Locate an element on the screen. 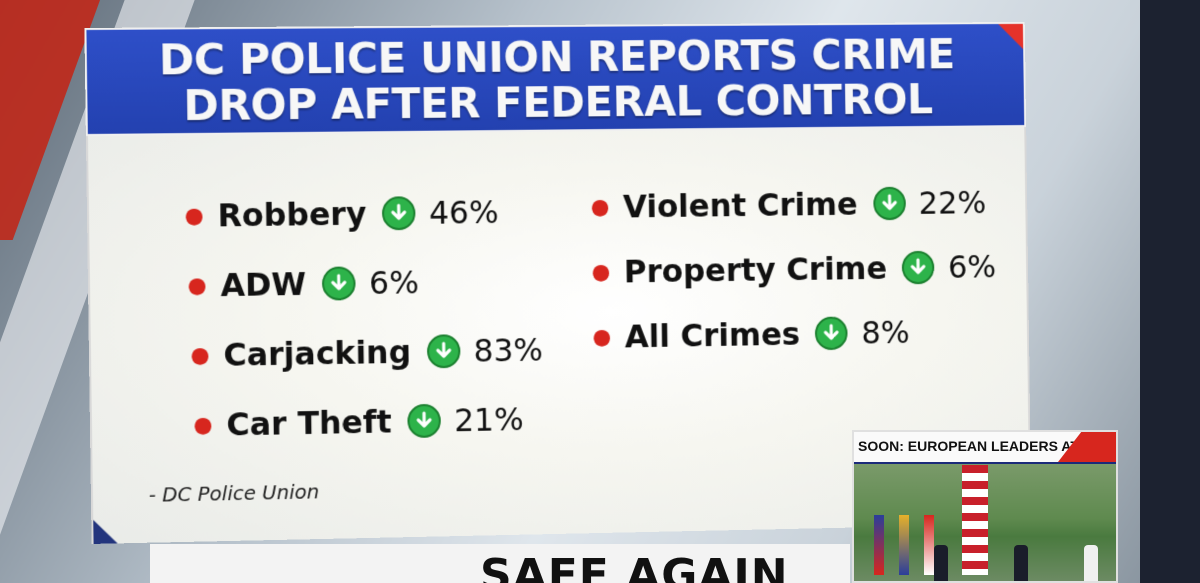 Image resolution: width=1200 pixels, height=583 pixels. stat-robbery: ● Robbery 46% is located at coordinates (341, 213).